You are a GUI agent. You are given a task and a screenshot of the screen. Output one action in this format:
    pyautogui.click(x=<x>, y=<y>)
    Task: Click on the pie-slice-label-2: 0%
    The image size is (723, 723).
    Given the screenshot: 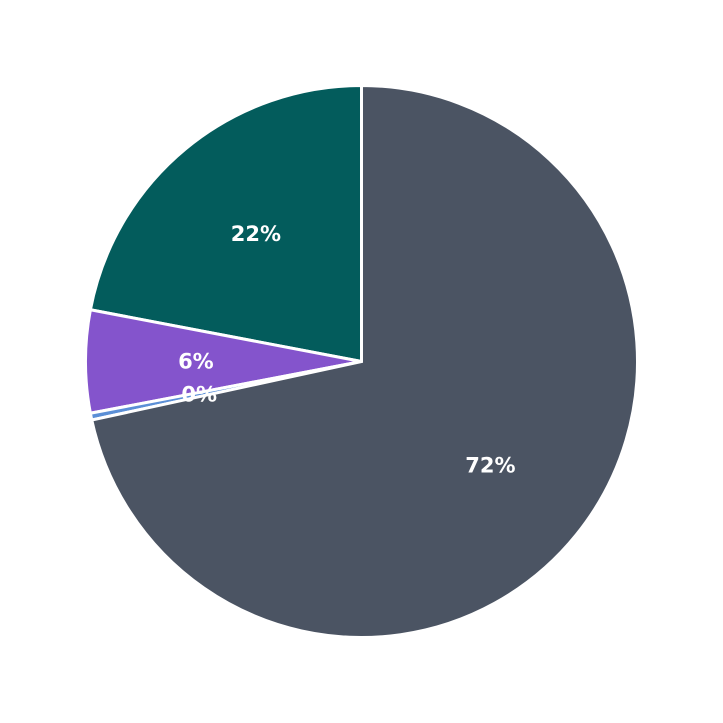 What is the action you would take?
    pyautogui.click(x=199, y=395)
    